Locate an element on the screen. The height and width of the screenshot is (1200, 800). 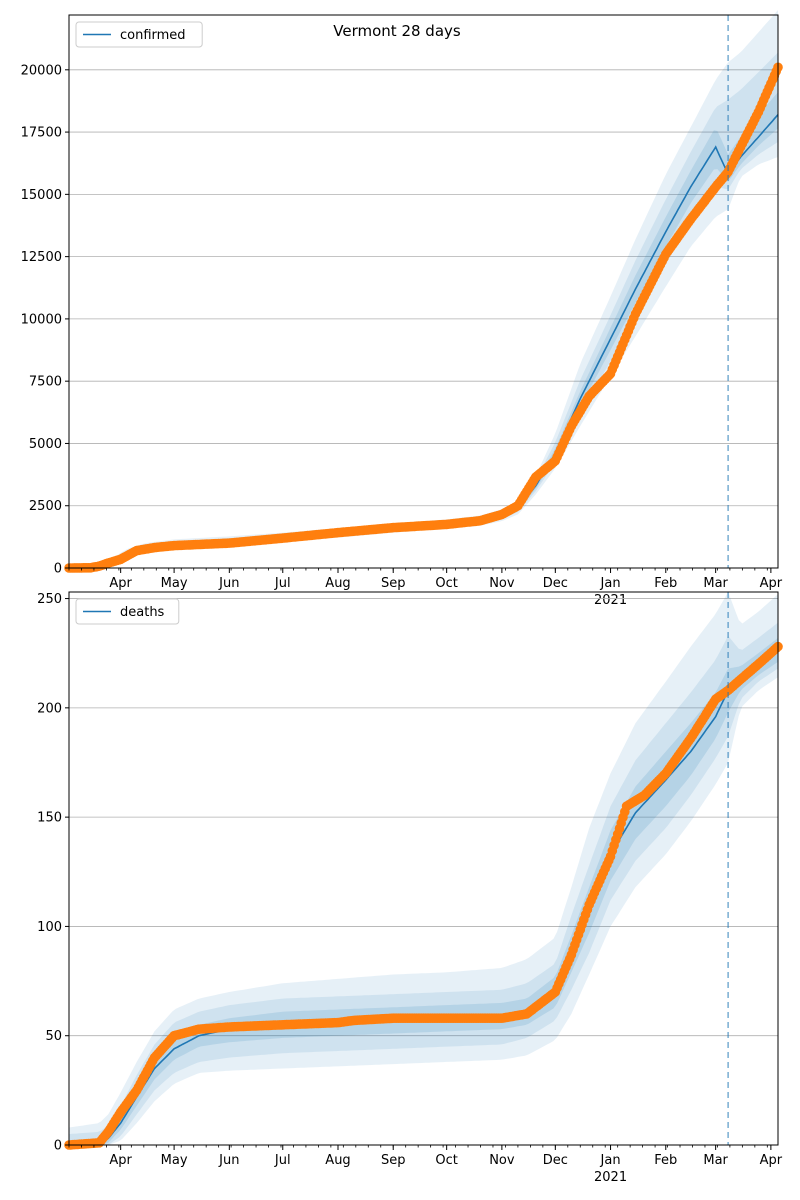
chart-title: Vermont 28 days is located at coordinates (397, 31).